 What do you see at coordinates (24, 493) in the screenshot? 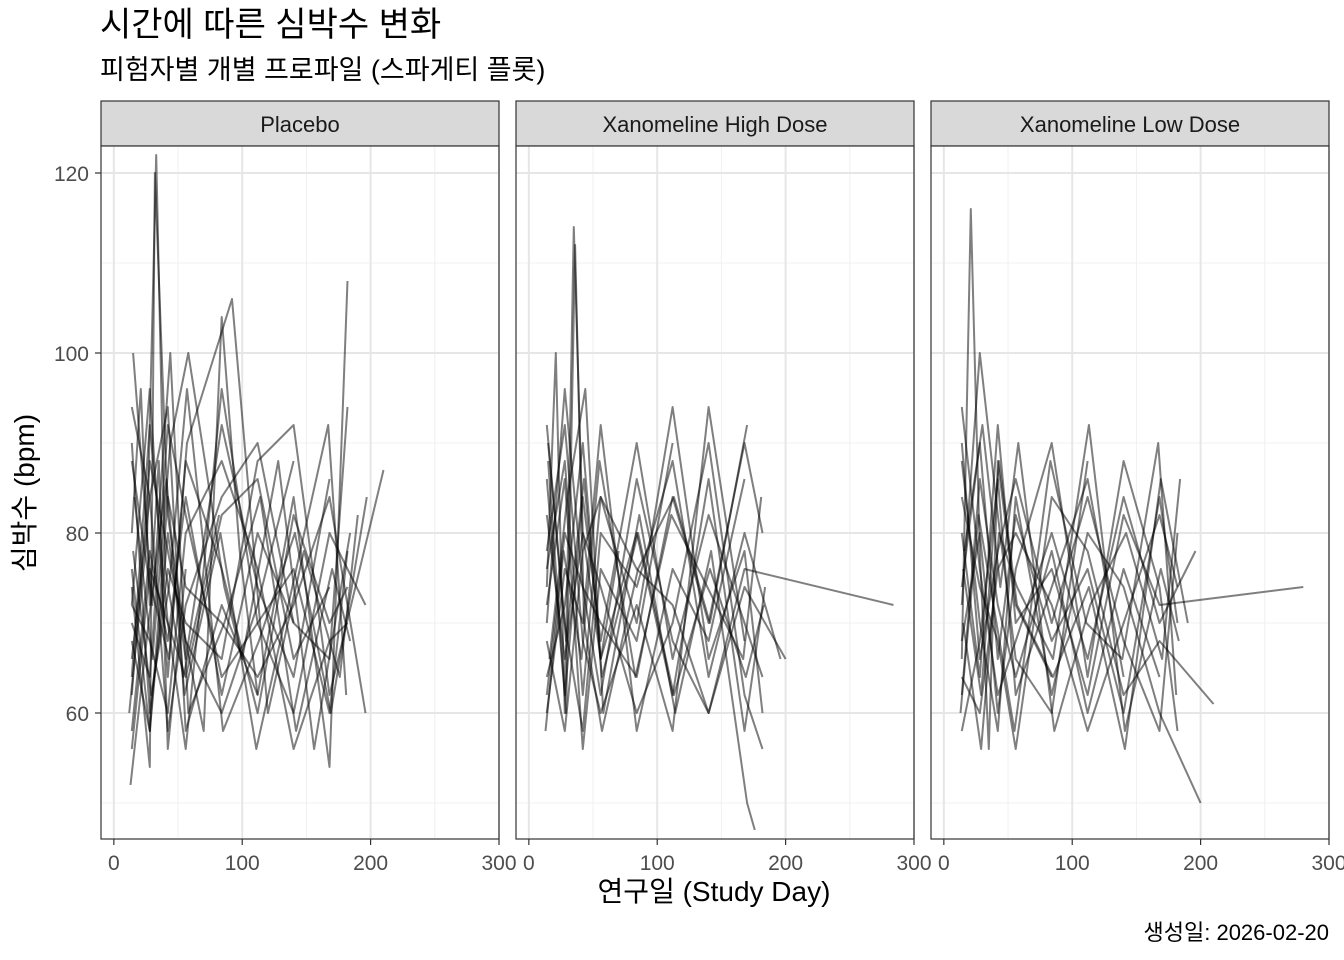
I see `y-axis-title: 심박수 (bpm)` at bounding box center [24, 493].